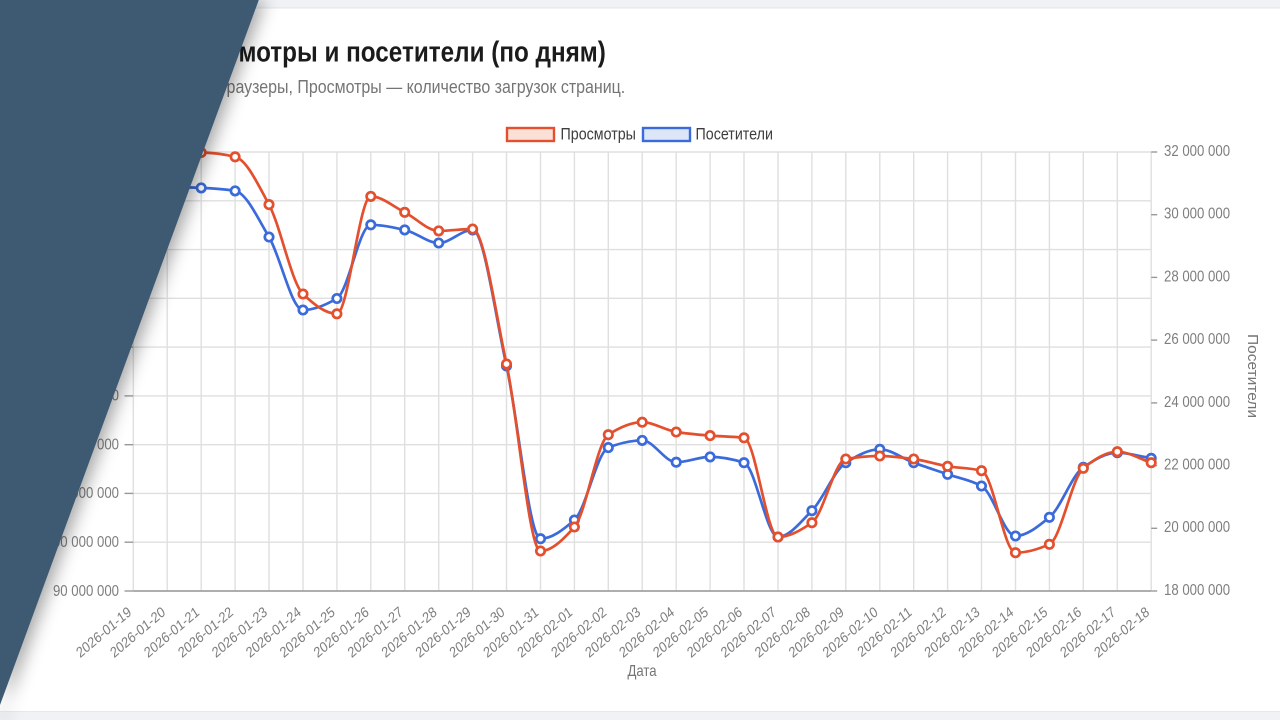 The image size is (1280, 720). What do you see at coordinates (86, 591) in the screenshot?
I see `svg-text: 90 000 000` at bounding box center [86, 591].